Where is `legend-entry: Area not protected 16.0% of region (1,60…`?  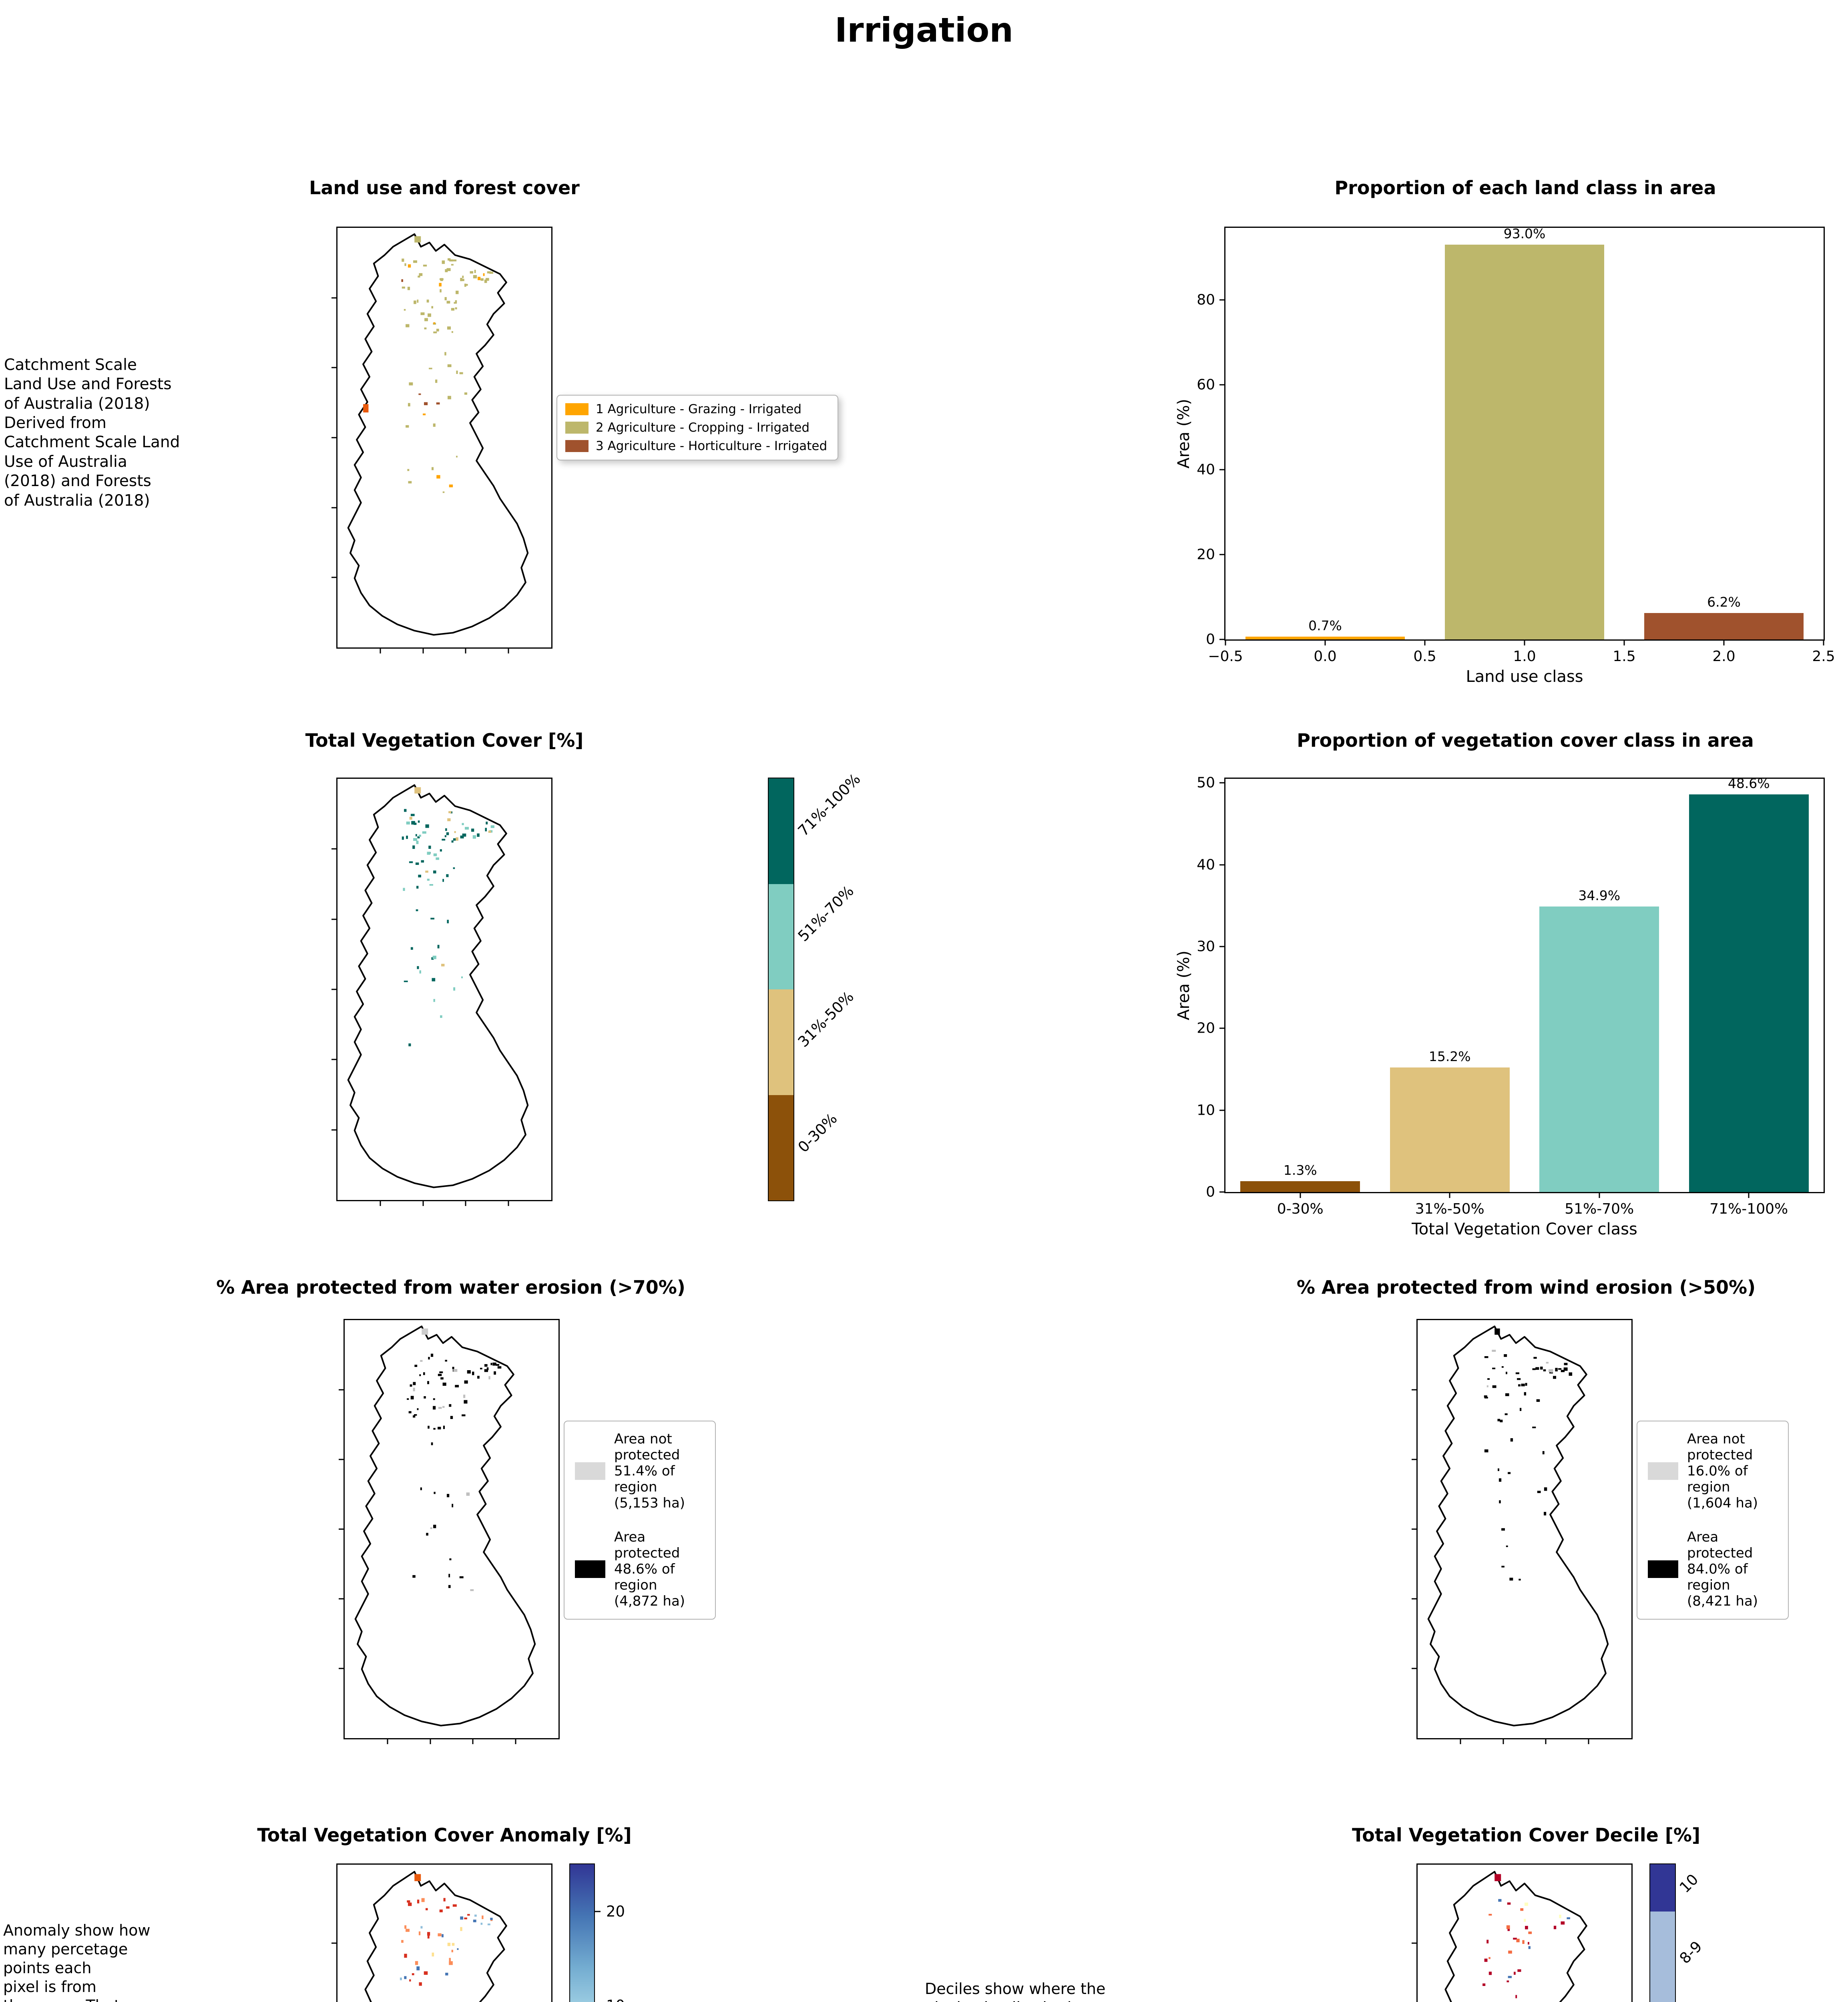
legend-entry: Area not protected 16.0% of region (1,60… is located at coordinates (1713, 1471).